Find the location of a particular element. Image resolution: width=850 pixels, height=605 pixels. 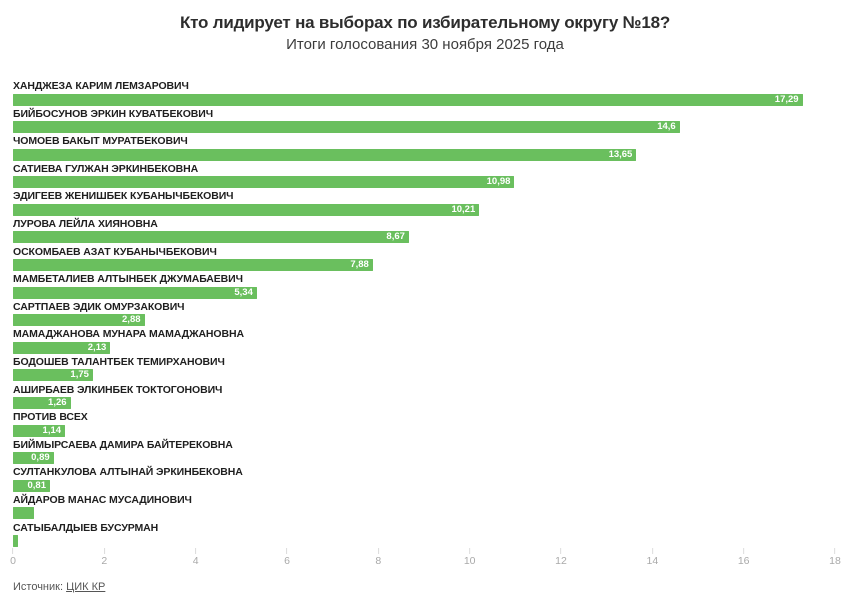

source-link: ЦИК КР is located at coordinates (86, 587).